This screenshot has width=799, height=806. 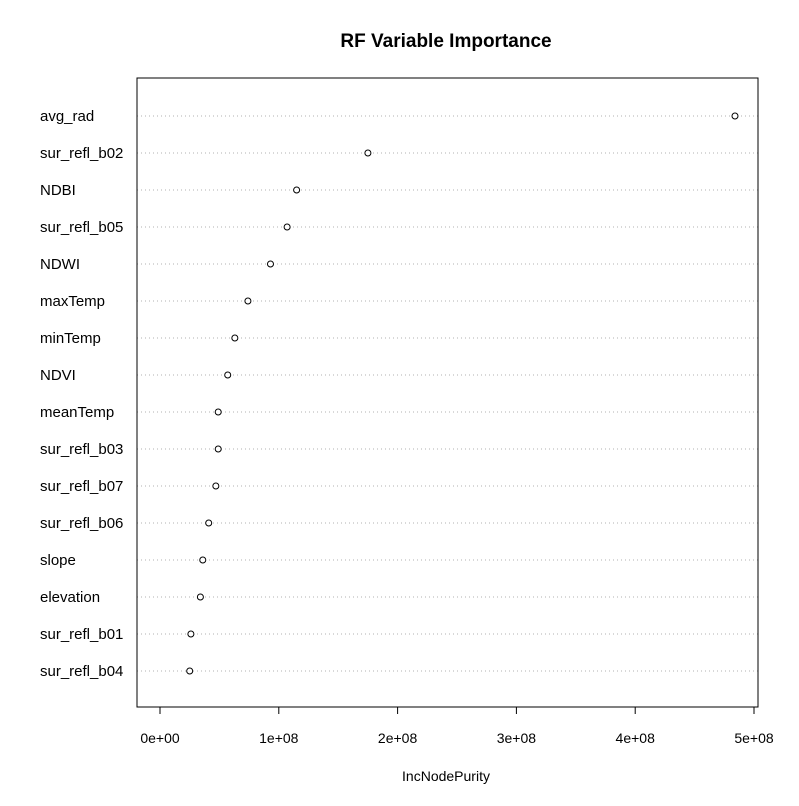 What do you see at coordinates (67, 116) in the screenshot?
I see `category-label: avg_rad` at bounding box center [67, 116].